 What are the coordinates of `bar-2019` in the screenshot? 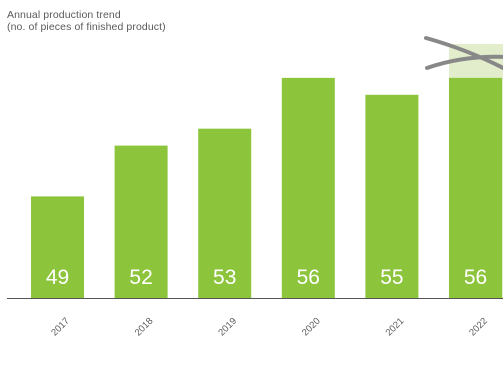 It's located at (225, 213).